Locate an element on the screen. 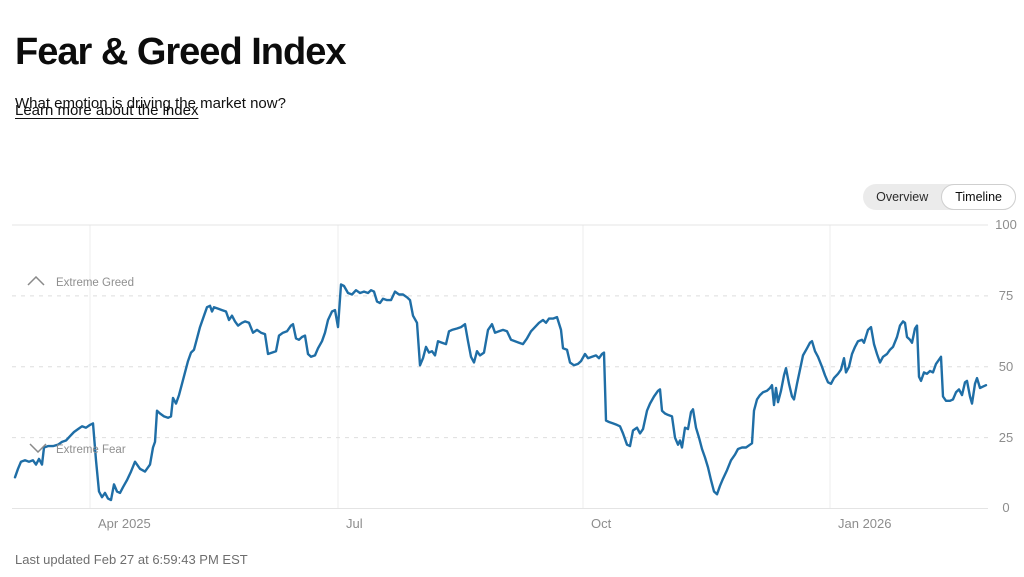 The height and width of the screenshot is (577, 1024). x-tick-jul: Jul is located at coordinates (354, 523).